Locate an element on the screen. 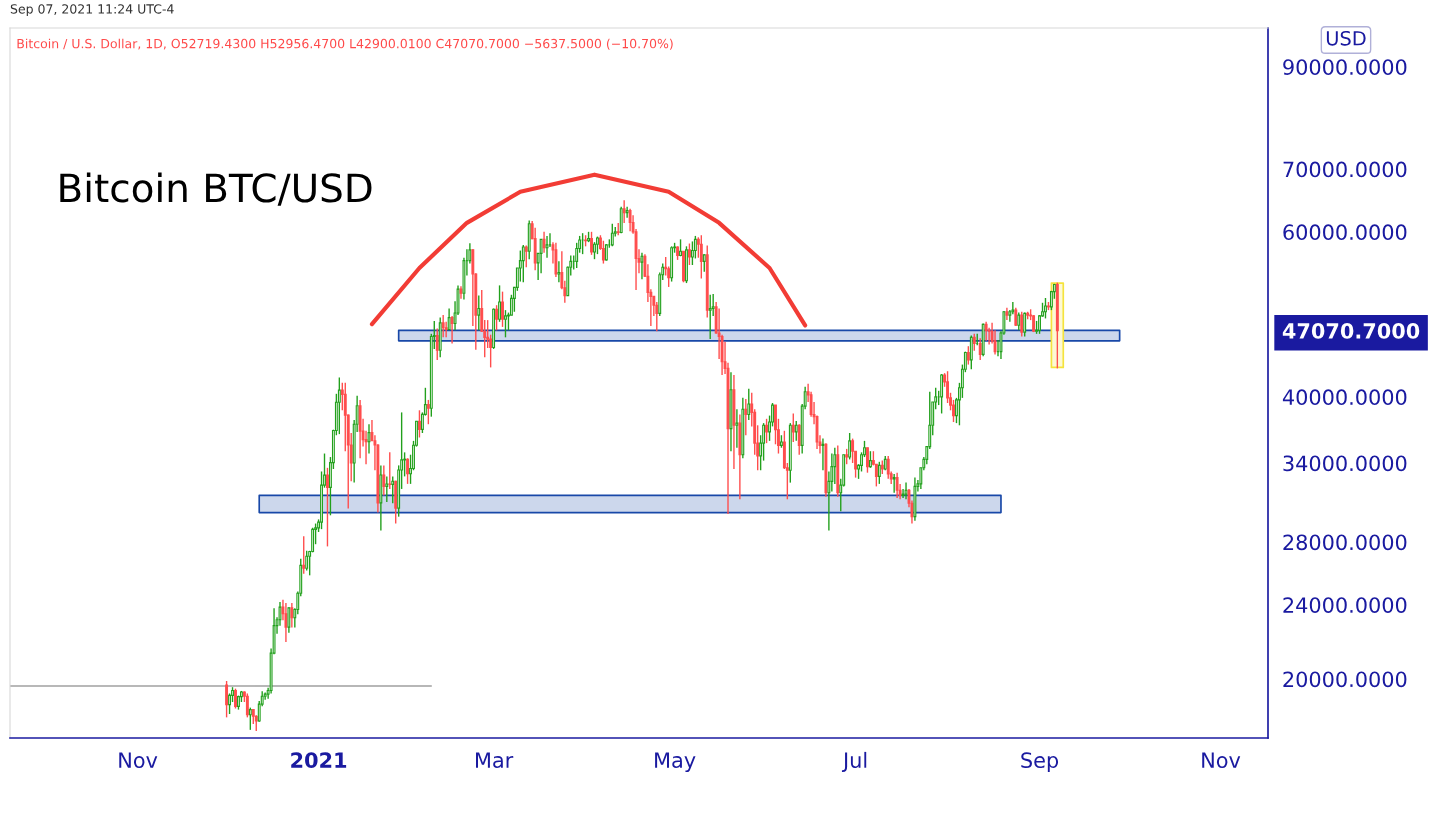  y-tick-label: 40000.0000 is located at coordinates (1344, 397).